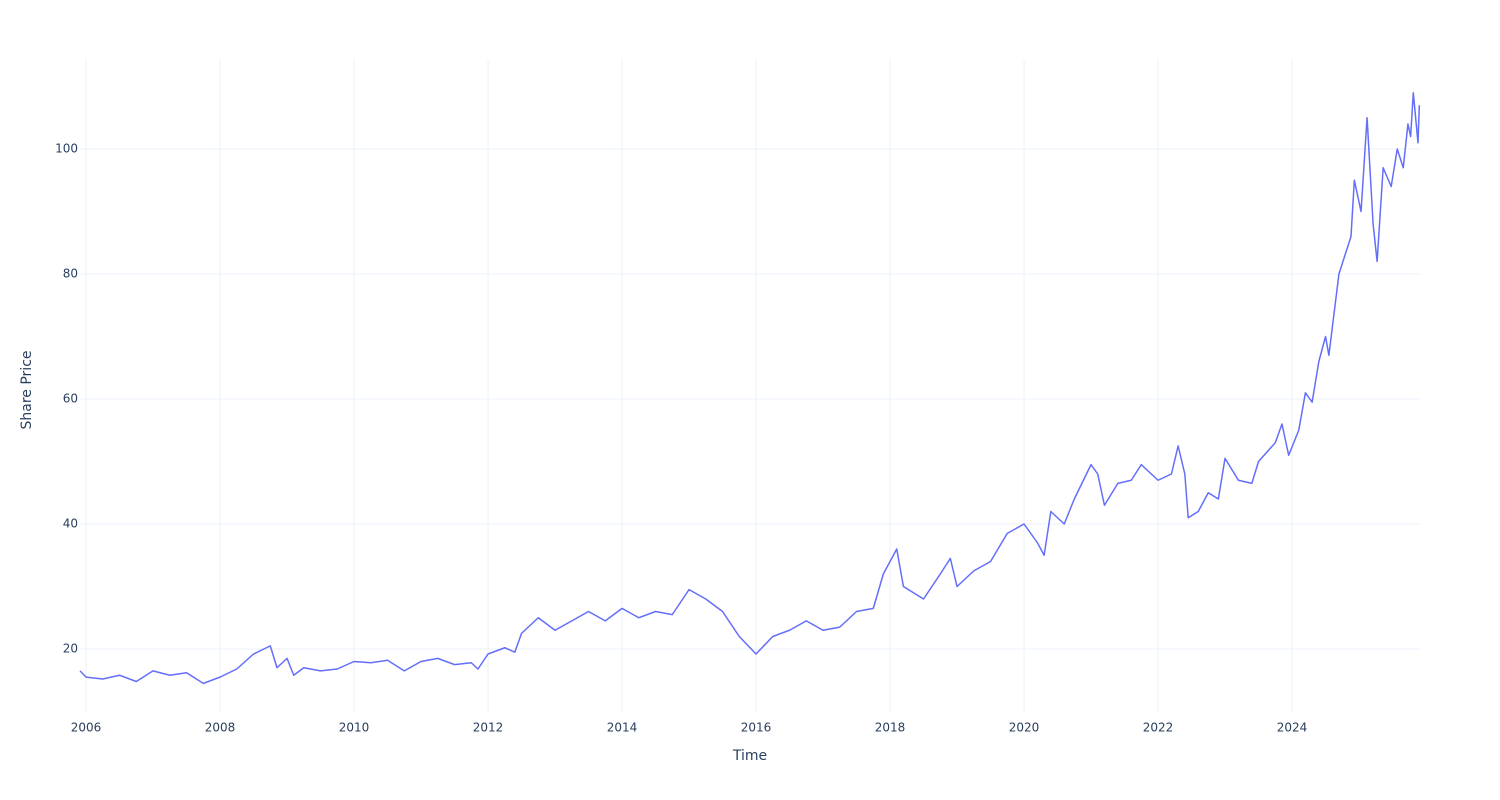 This screenshot has width=1500, height=800. I want to click on x-tick-label: 2016, so click(756, 728).